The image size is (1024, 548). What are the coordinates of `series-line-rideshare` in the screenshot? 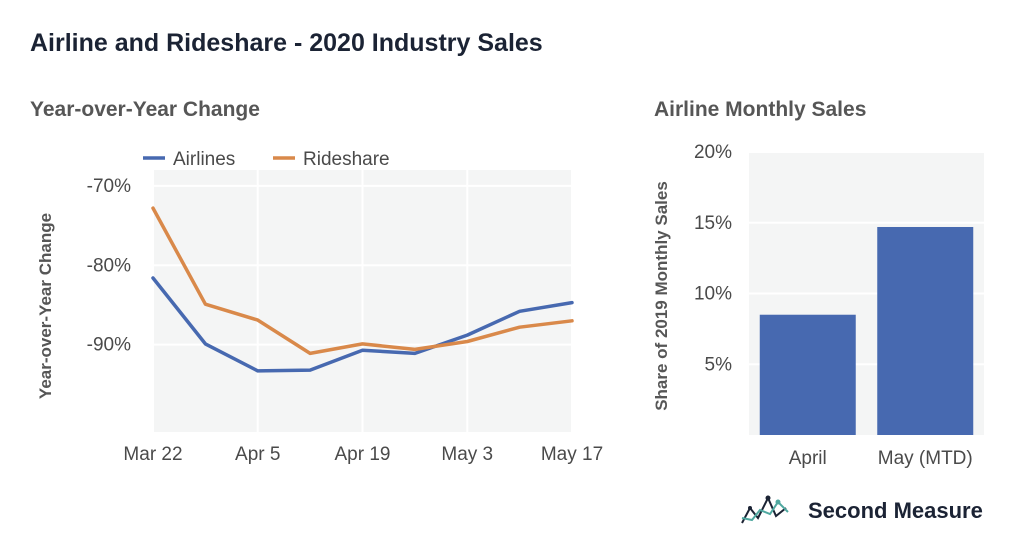 It's located at (362, 281).